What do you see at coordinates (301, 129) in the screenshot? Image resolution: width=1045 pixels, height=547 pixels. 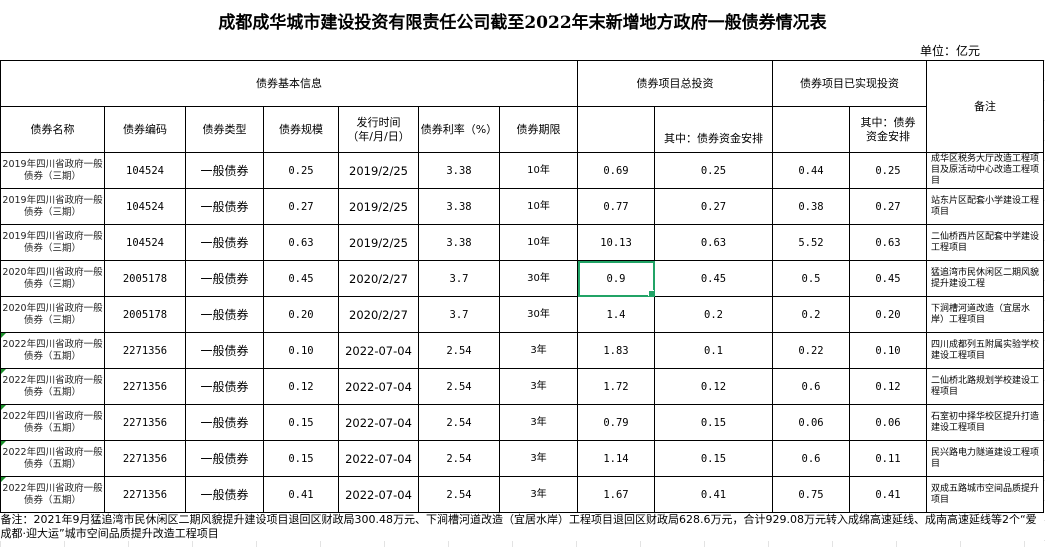 I see `header-bond-scale: 债券规模` at bounding box center [301, 129].